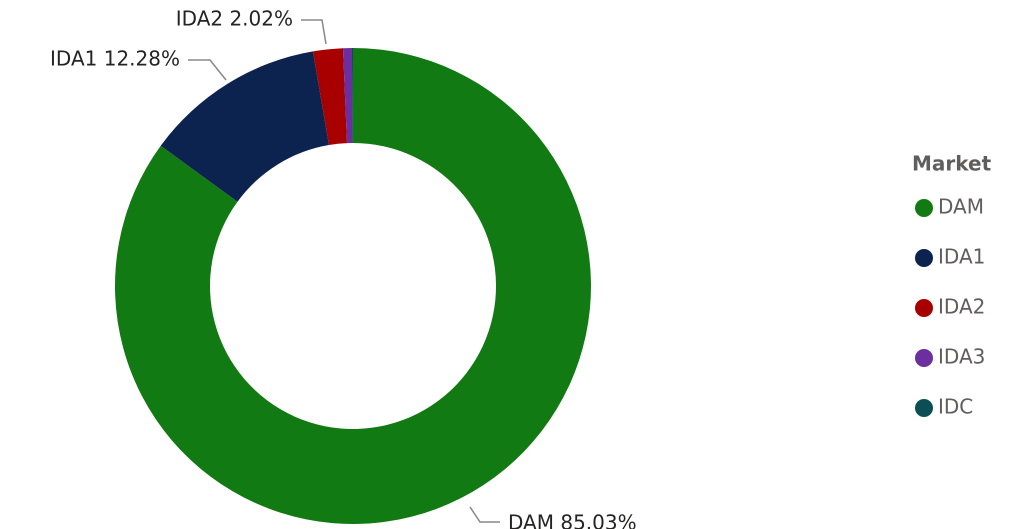 This screenshot has width=1018, height=529. I want to click on legend-label: DAM, so click(961, 207).